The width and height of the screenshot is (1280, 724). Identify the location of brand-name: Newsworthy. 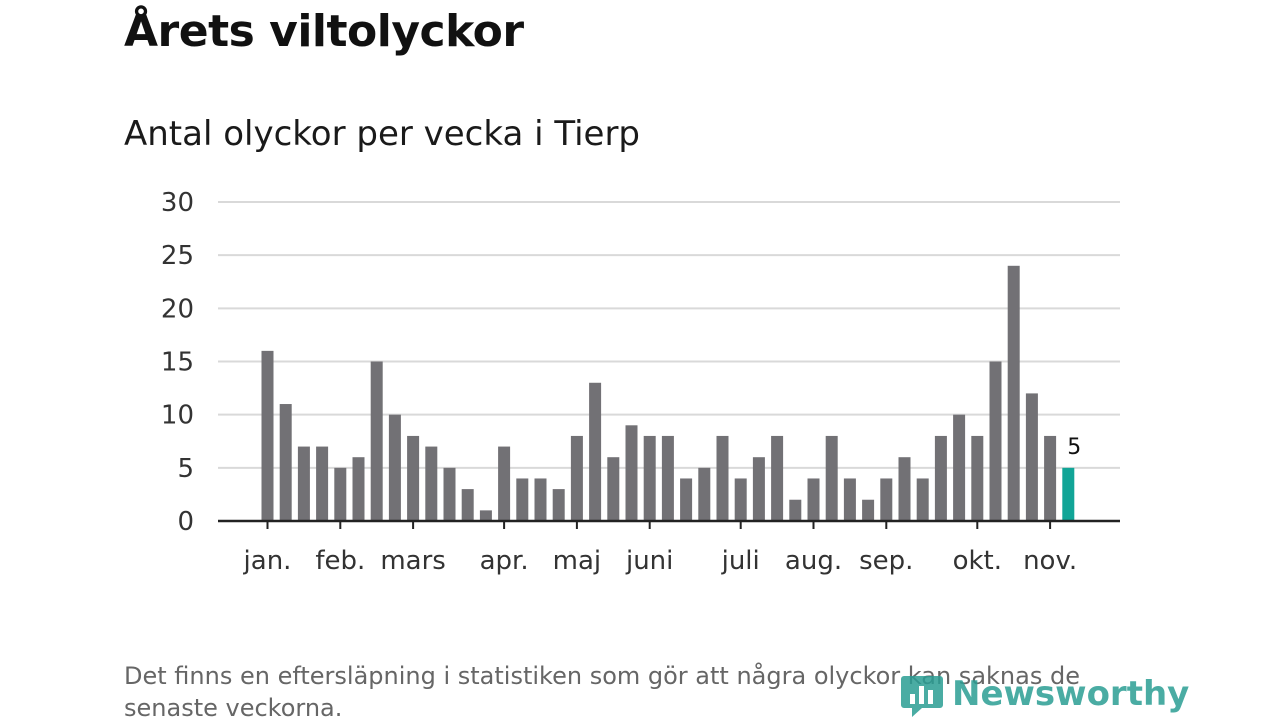
(1071, 694).